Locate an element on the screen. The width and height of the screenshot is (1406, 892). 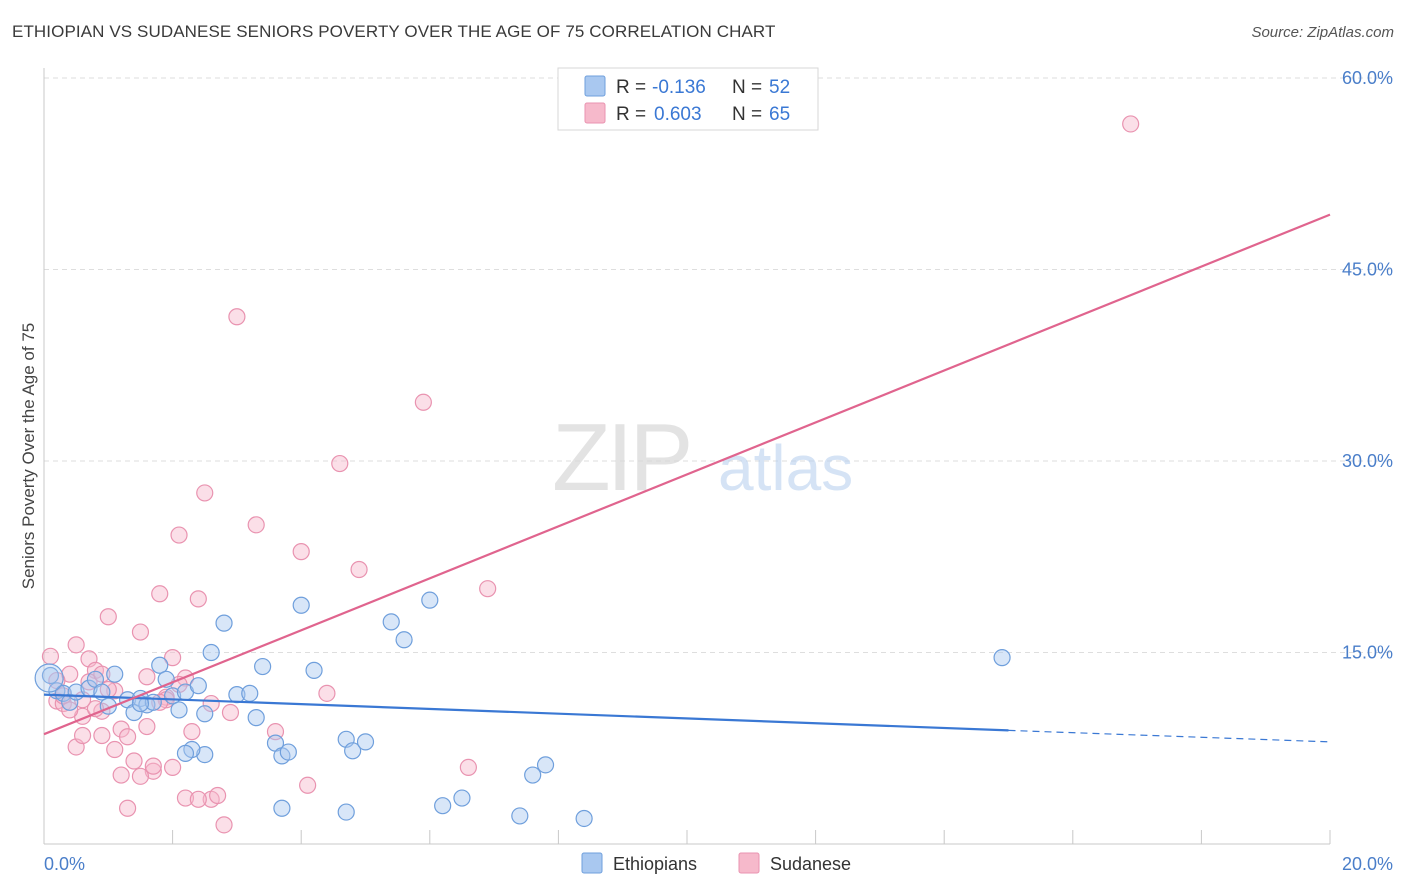
stats-legend: R = -0.136 N = 52 R = 0.603 N = 65 is located at coordinates (688, 99).